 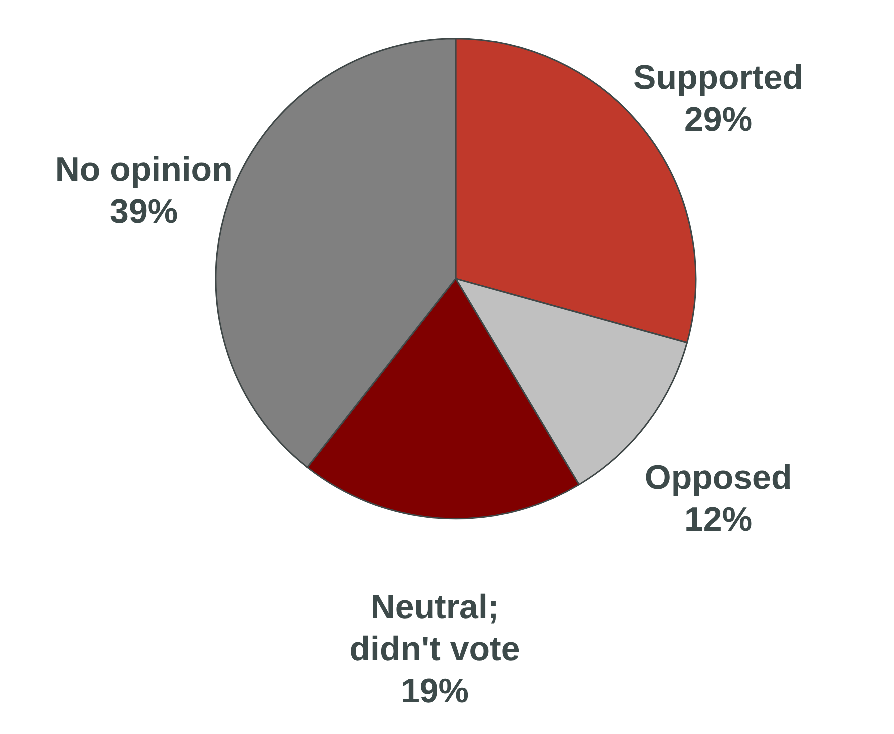 What do you see at coordinates (718, 120) in the screenshot?
I see `data-label: 29%` at bounding box center [718, 120].